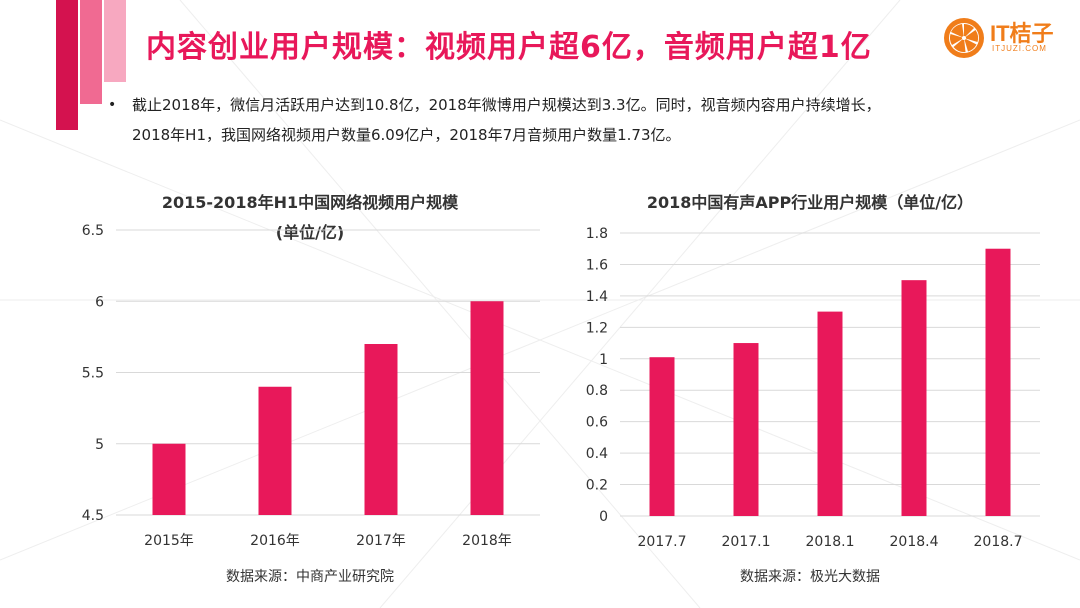  Describe the element at coordinates (998, 542) in the screenshot. I see `chart2-xtick-label: 2018.7` at that location.